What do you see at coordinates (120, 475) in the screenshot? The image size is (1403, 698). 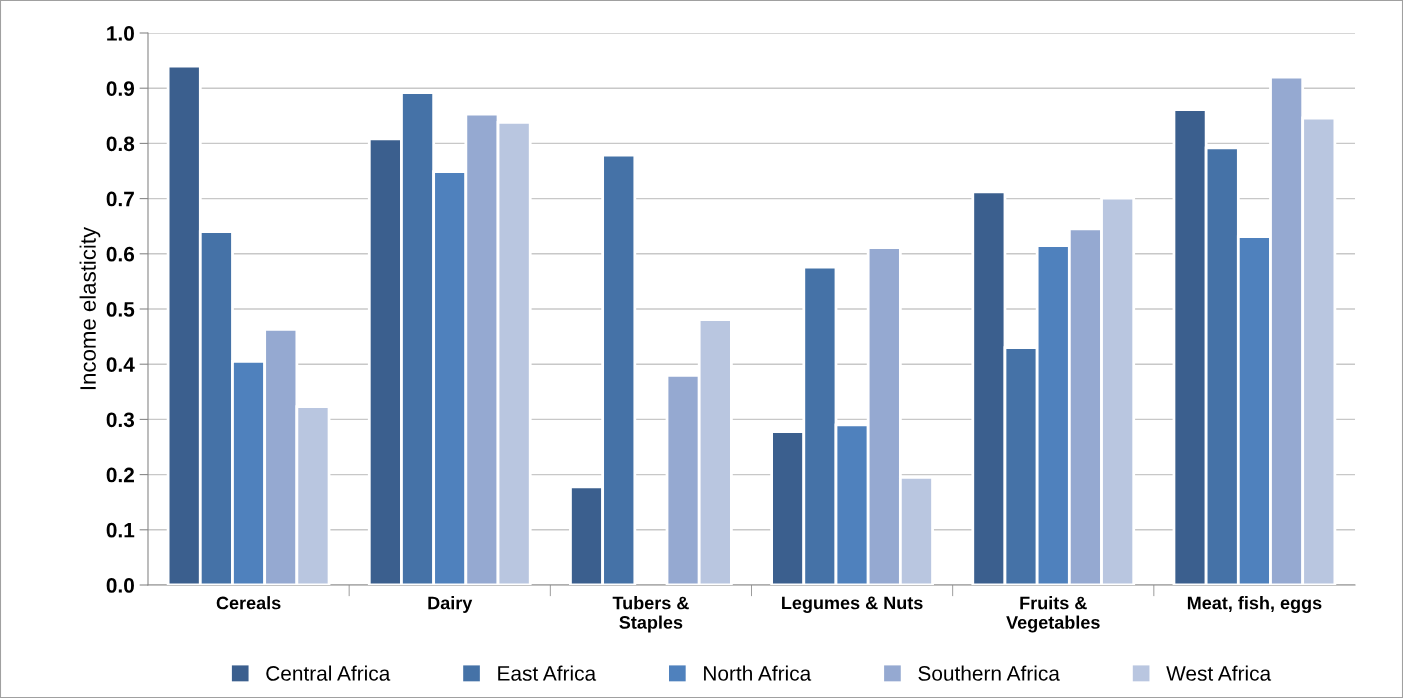 I see `y-tick-label: 0.2` at bounding box center [120, 475].